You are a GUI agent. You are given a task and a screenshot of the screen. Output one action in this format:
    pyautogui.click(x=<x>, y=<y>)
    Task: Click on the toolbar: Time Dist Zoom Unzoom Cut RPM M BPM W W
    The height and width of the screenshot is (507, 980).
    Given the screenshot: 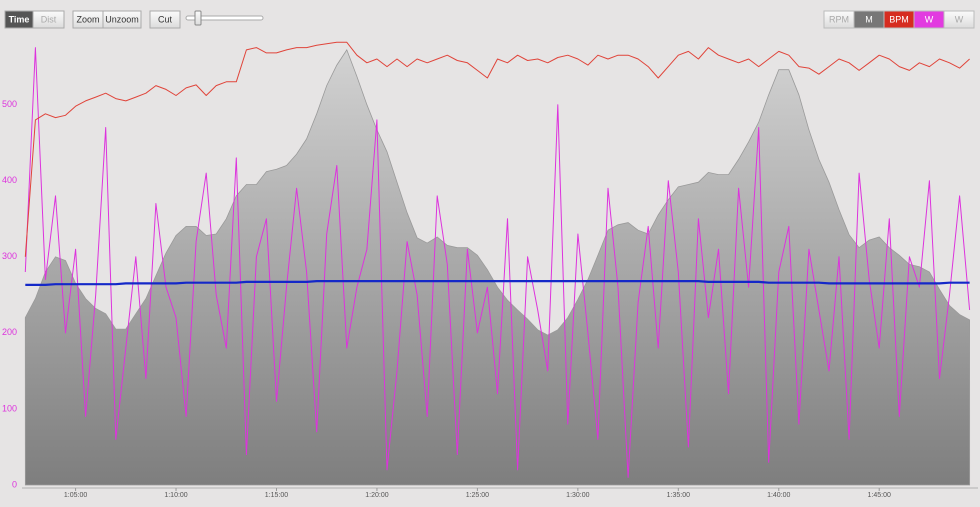 What is the action you would take?
    pyautogui.click(x=489, y=19)
    